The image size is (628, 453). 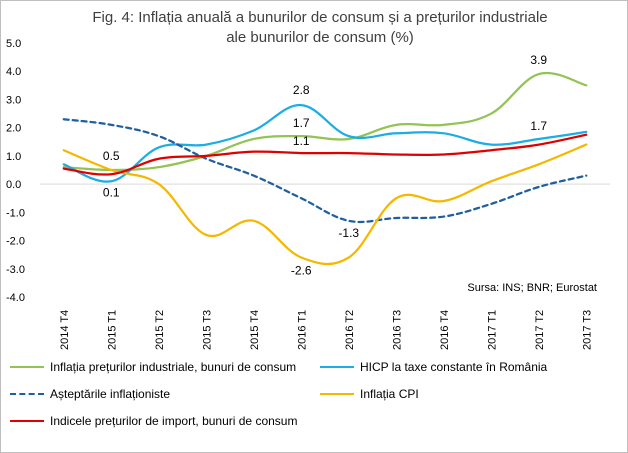 What do you see at coordinates (301, 270) in the screenshot?
I see `data-label: -2.6` at bounding box center [301, 270].